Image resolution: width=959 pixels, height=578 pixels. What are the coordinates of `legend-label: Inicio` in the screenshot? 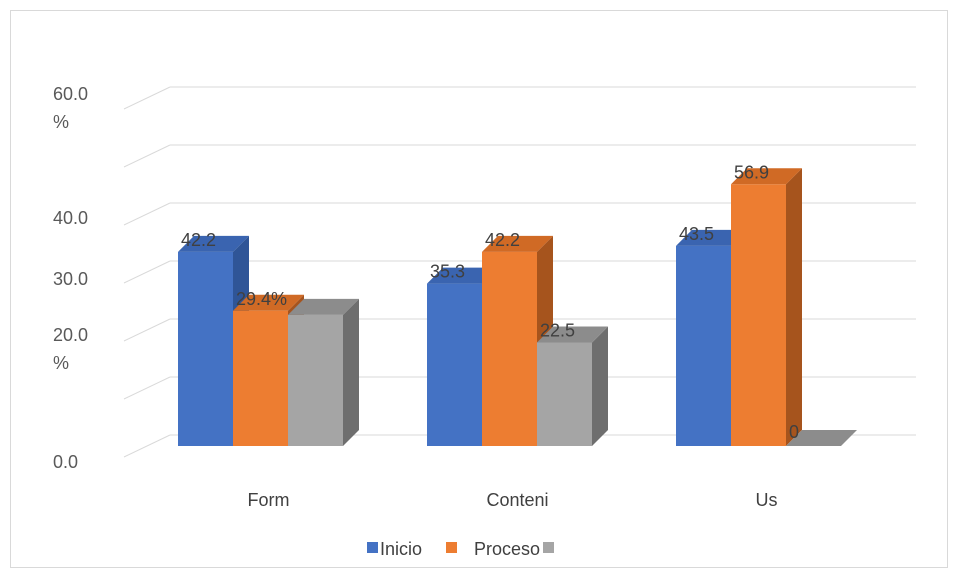 It's located at (401, 549).